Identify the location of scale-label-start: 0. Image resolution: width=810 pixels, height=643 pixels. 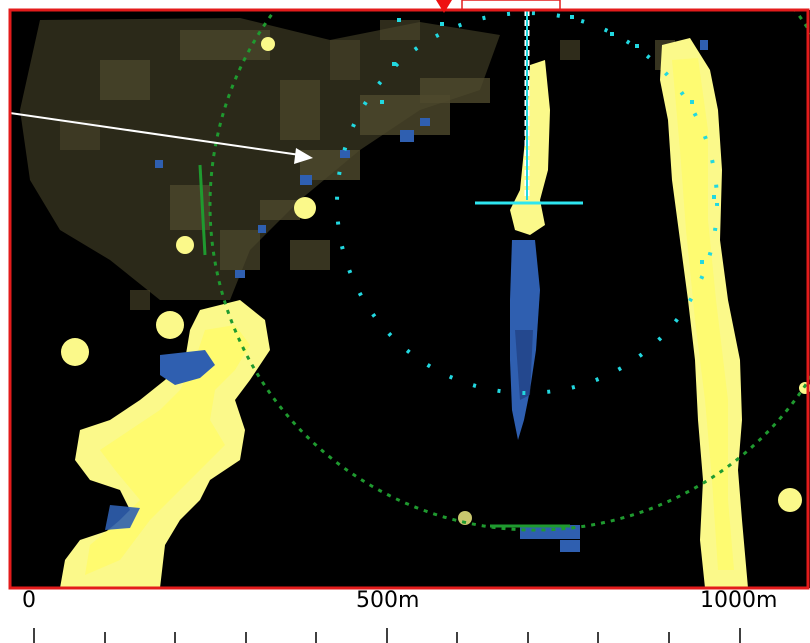
(29, 600).